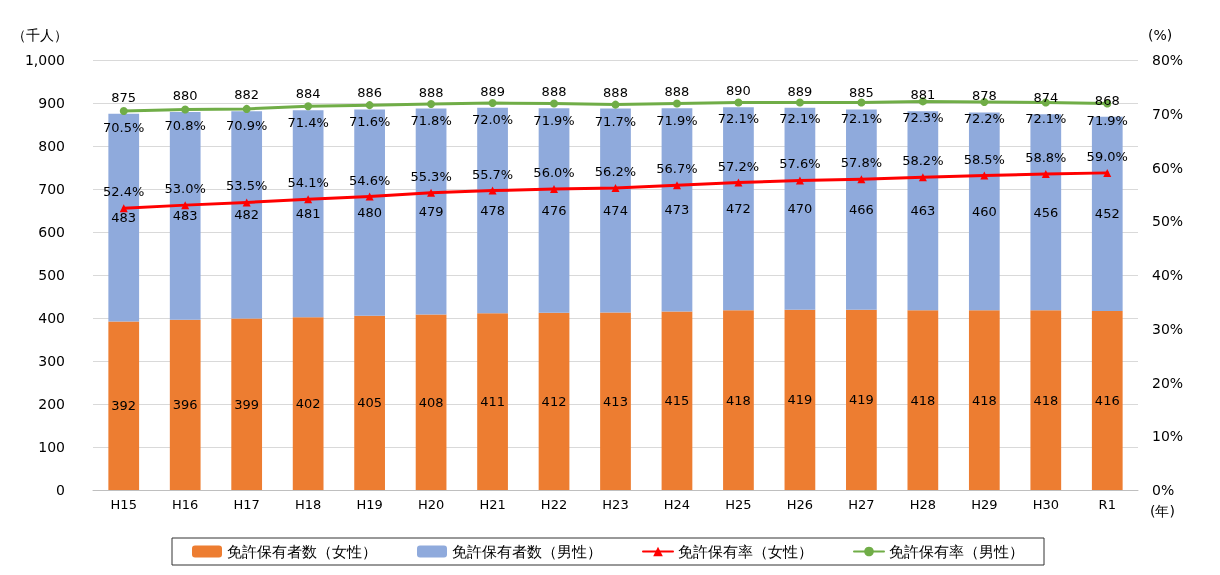 This screenshot has height=575, width=1220. What do you see at coordinates (615, 504) in the screenshot?
I see `x-tick-label: H23` at bounding box center [615, 504].